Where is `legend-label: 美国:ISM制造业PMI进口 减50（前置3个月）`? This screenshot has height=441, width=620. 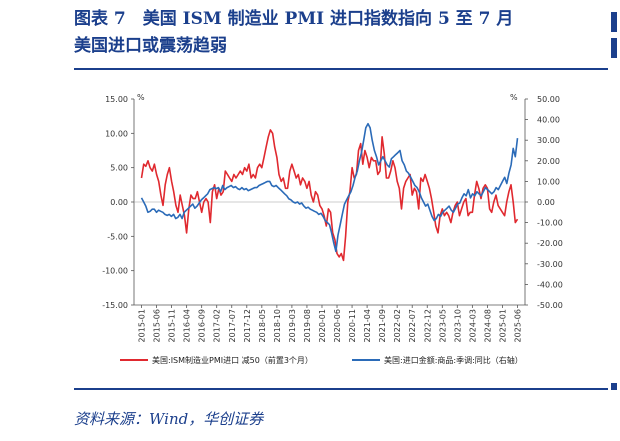
legend-label: 美国:ISM制造业PMI进口 减50（前置3个月） is located at coordinates (232, 360).